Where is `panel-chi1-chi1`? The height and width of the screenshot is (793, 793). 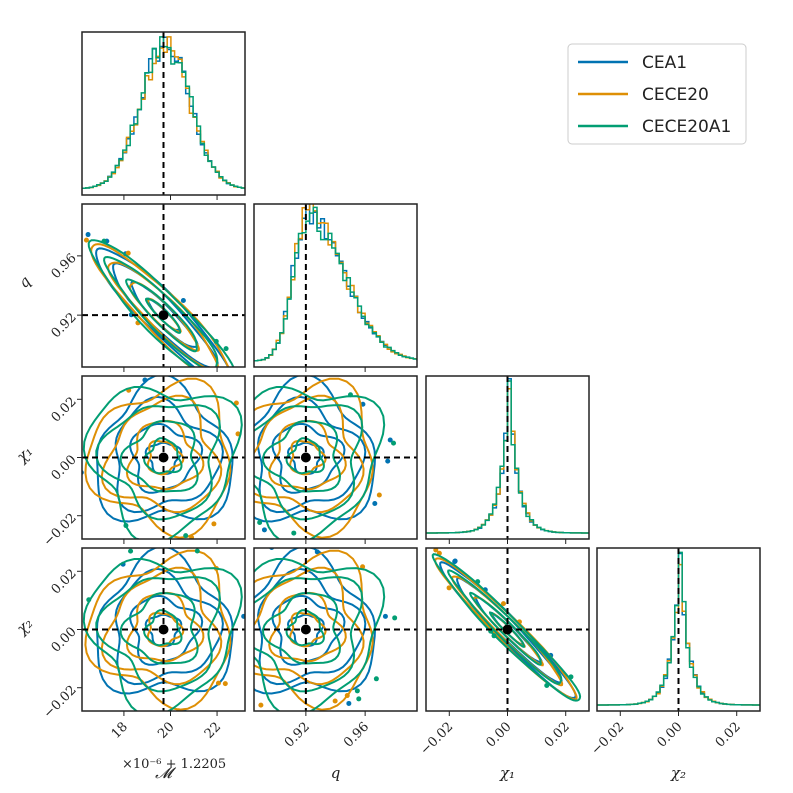
panel-chi1-chi1 is located at coordinates (507, 459).